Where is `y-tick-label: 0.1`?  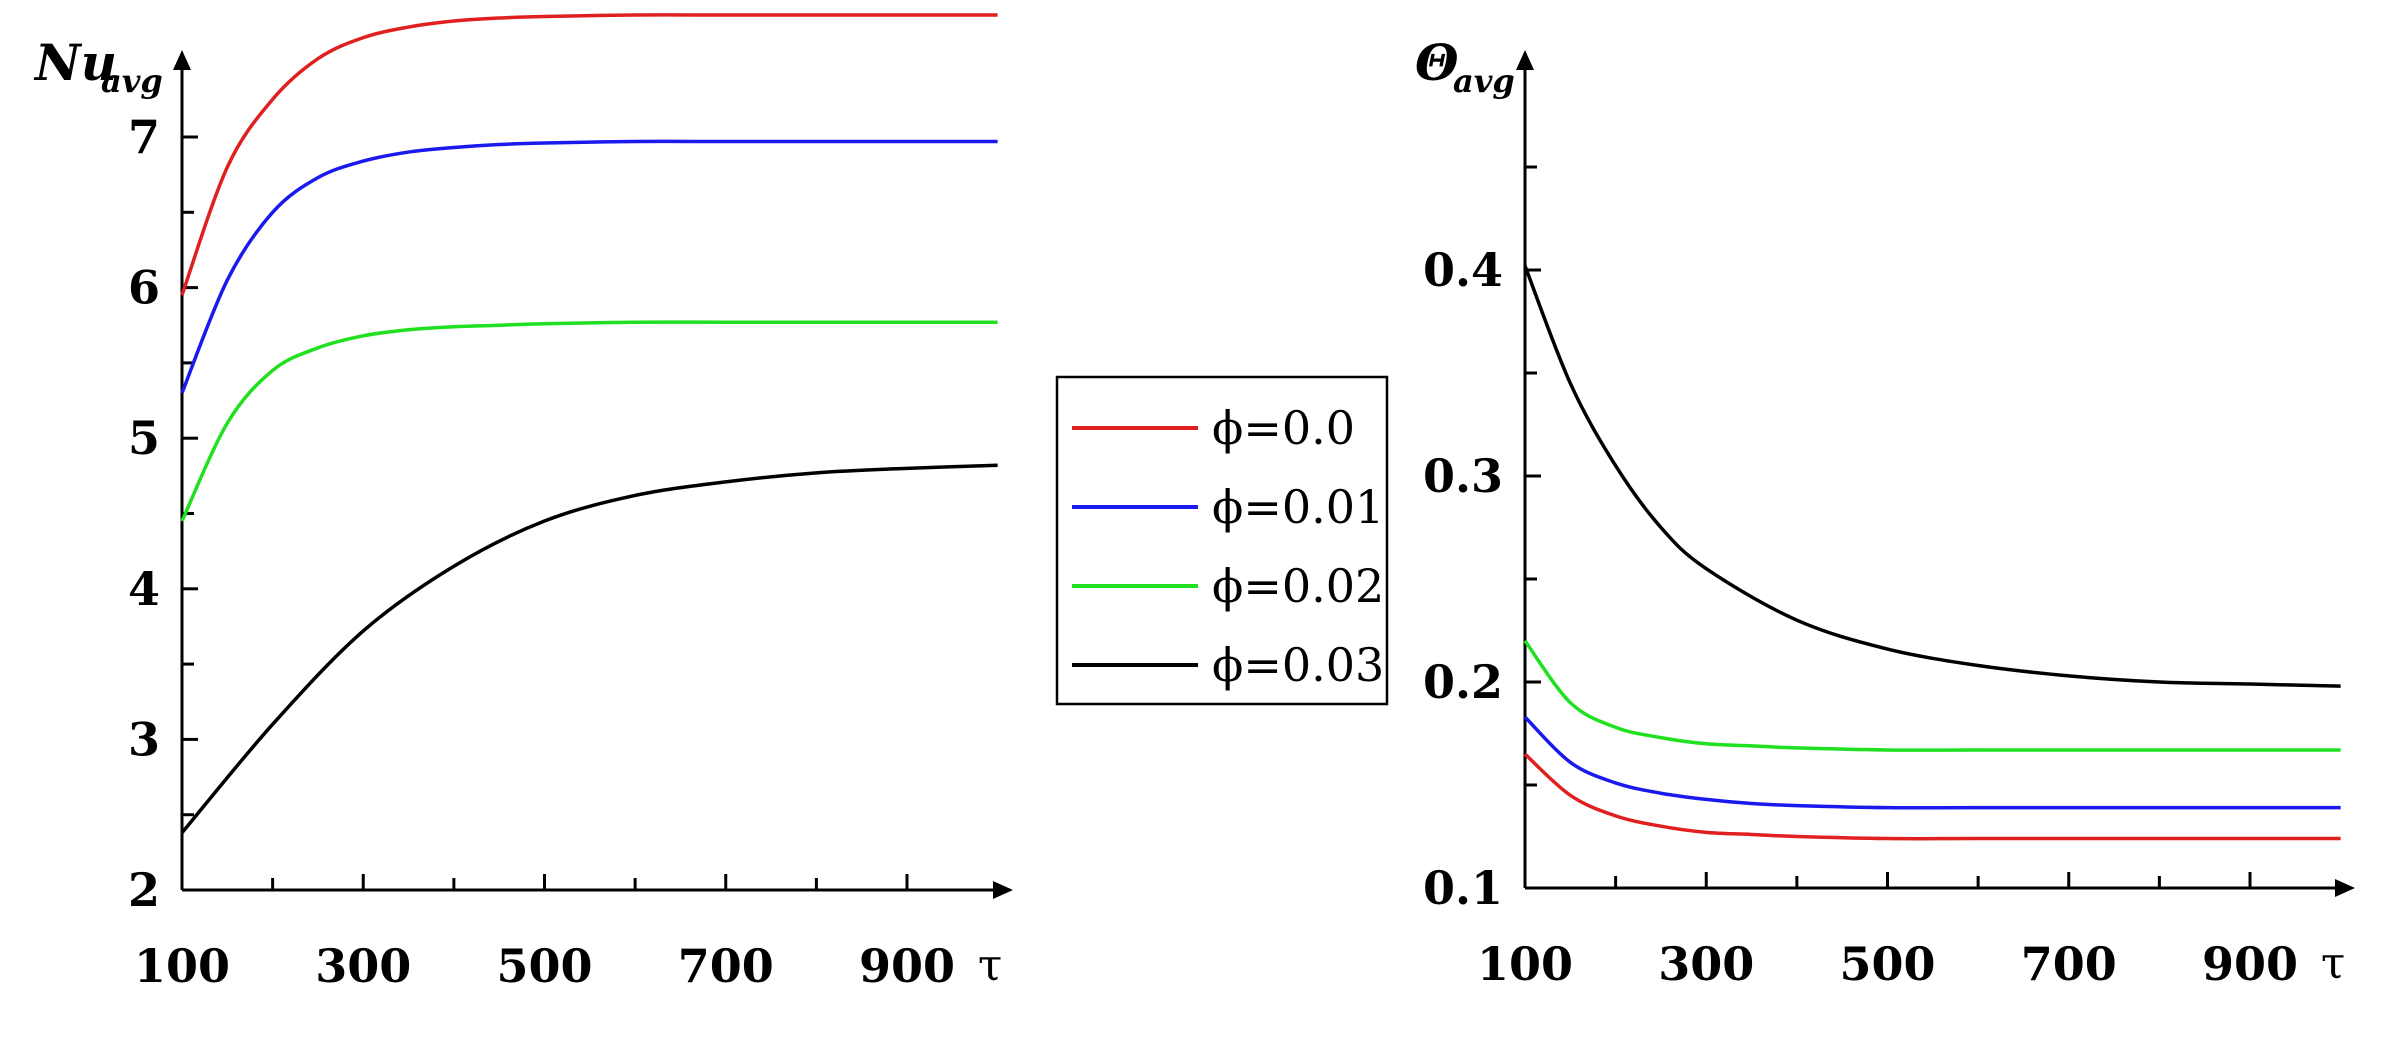 y-tick-label: 0.1 is located at coordinates (1463, 888).